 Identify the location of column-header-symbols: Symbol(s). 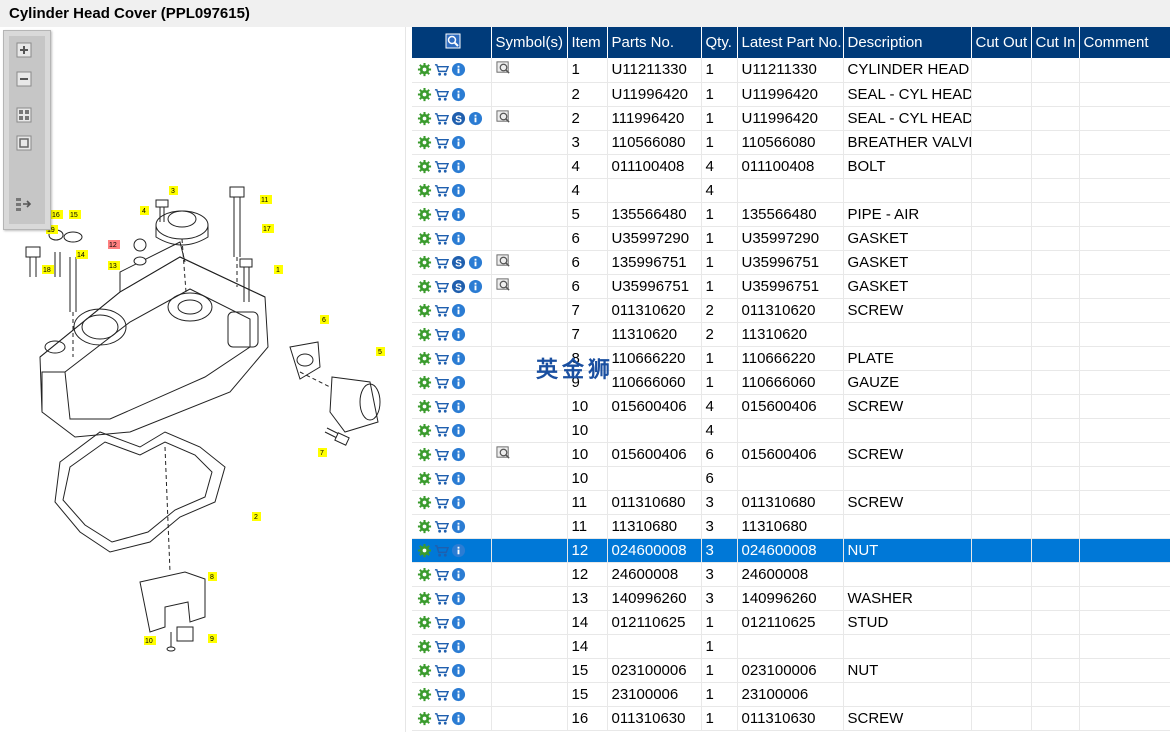
(529, 42).